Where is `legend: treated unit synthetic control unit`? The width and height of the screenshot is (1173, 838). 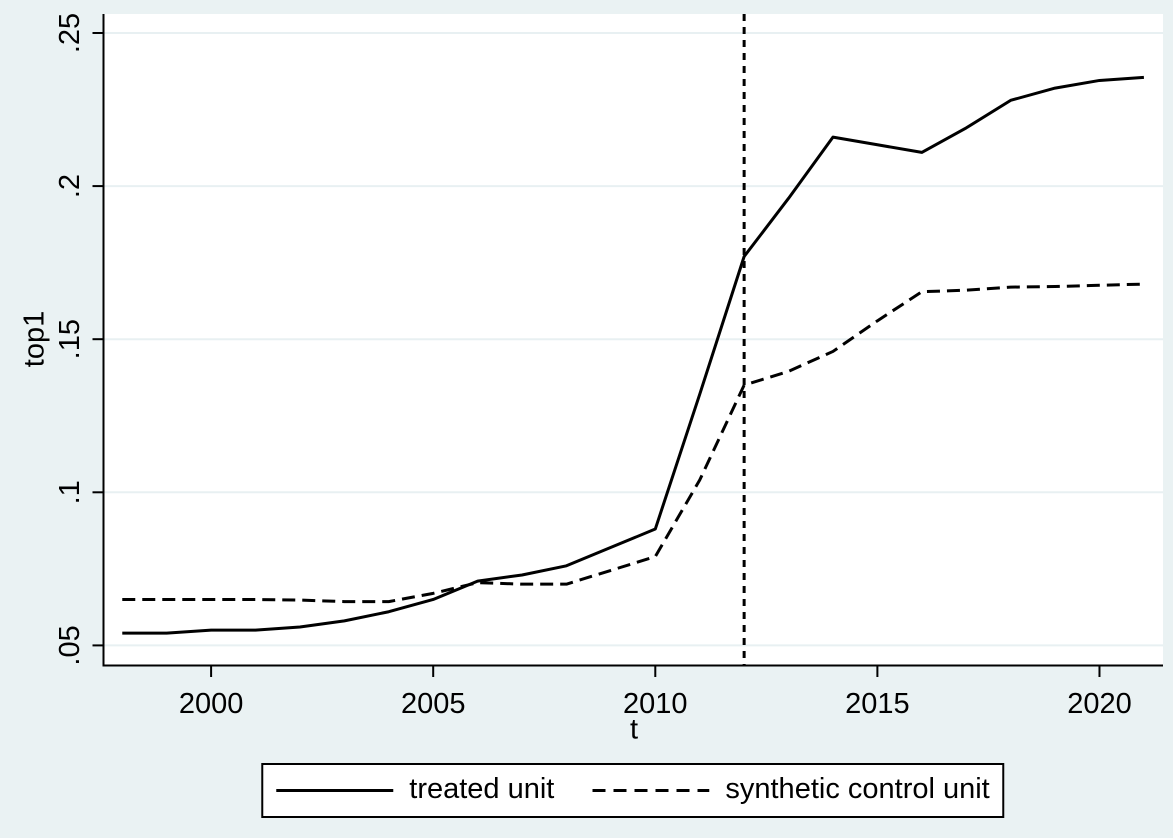 legend: treated unit synthetic control unit is located at coordinates (633, 790).